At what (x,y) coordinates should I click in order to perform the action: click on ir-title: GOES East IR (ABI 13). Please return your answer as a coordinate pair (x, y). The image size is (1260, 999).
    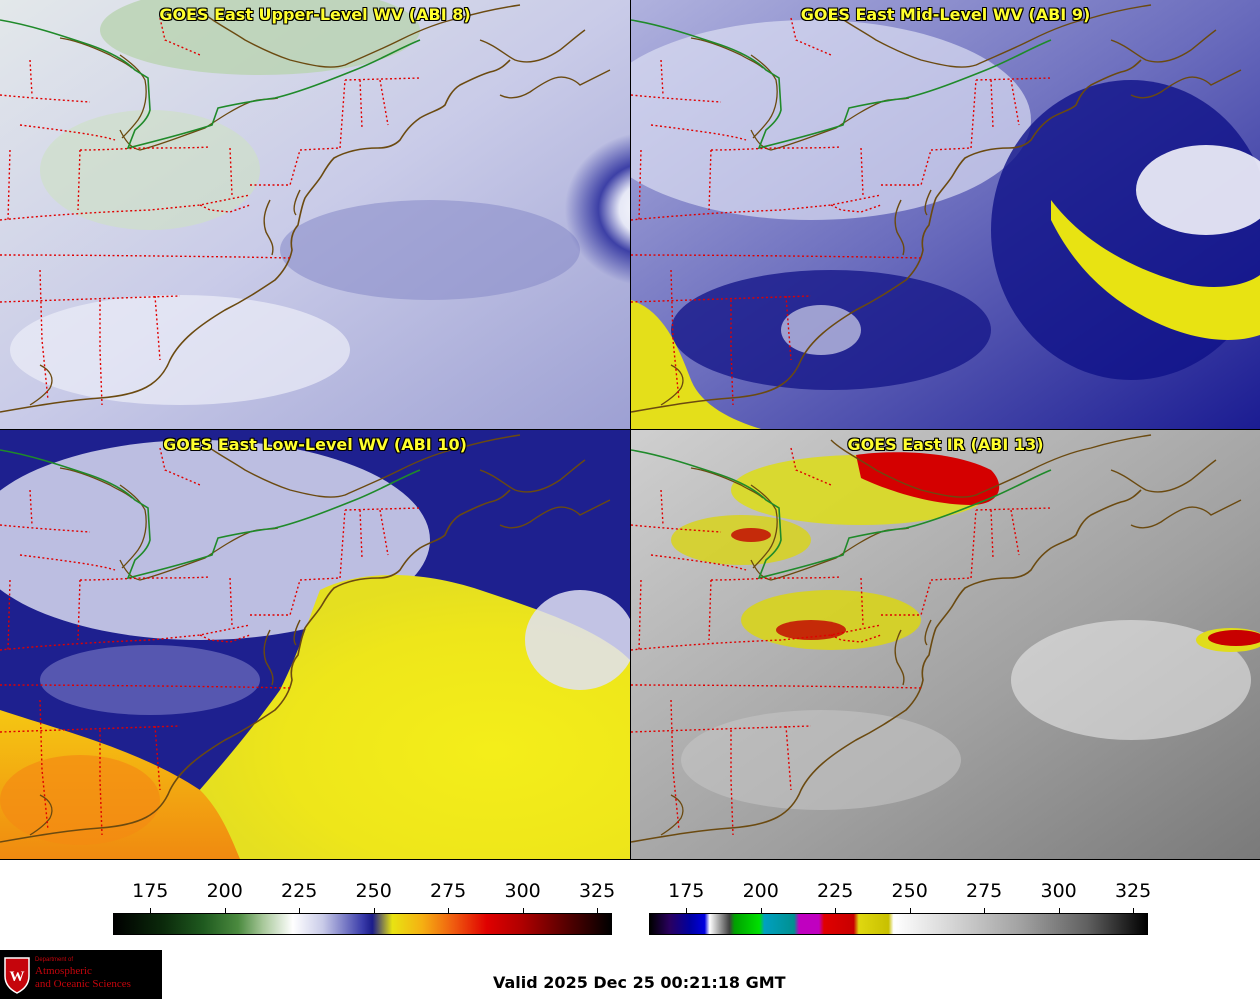
    Looking at the image, I should click on (945, 444).